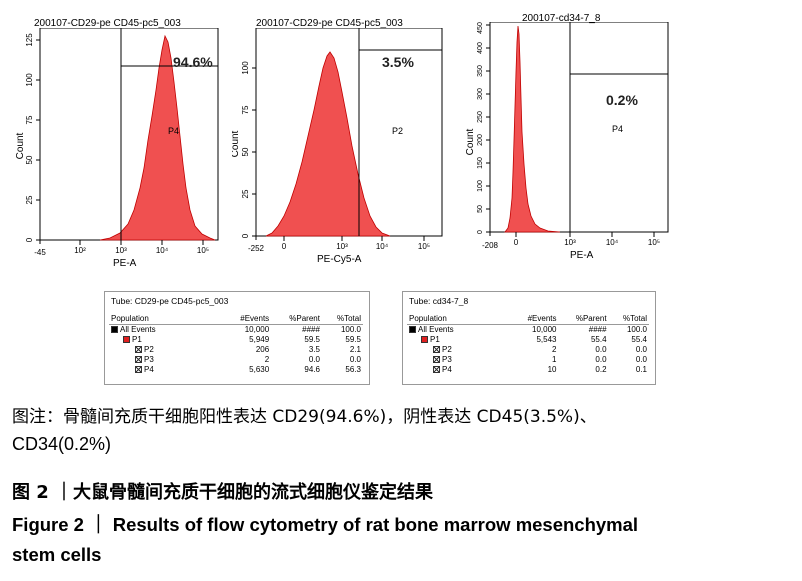  What do you see at coordinates (480, 117) in the screenshot?
I see `y-tick: 250` at bounding box center [480, 117].